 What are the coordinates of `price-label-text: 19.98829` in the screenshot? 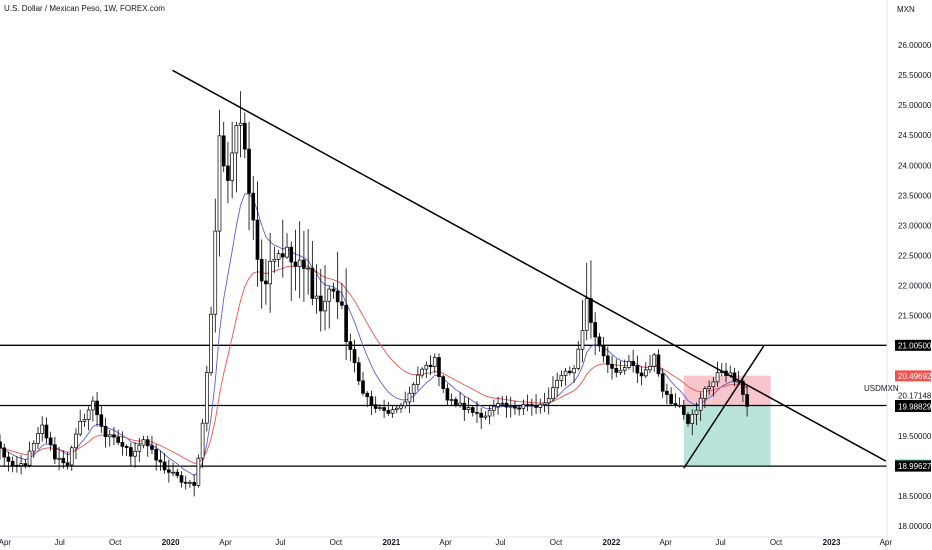 It's located at (915, 406).